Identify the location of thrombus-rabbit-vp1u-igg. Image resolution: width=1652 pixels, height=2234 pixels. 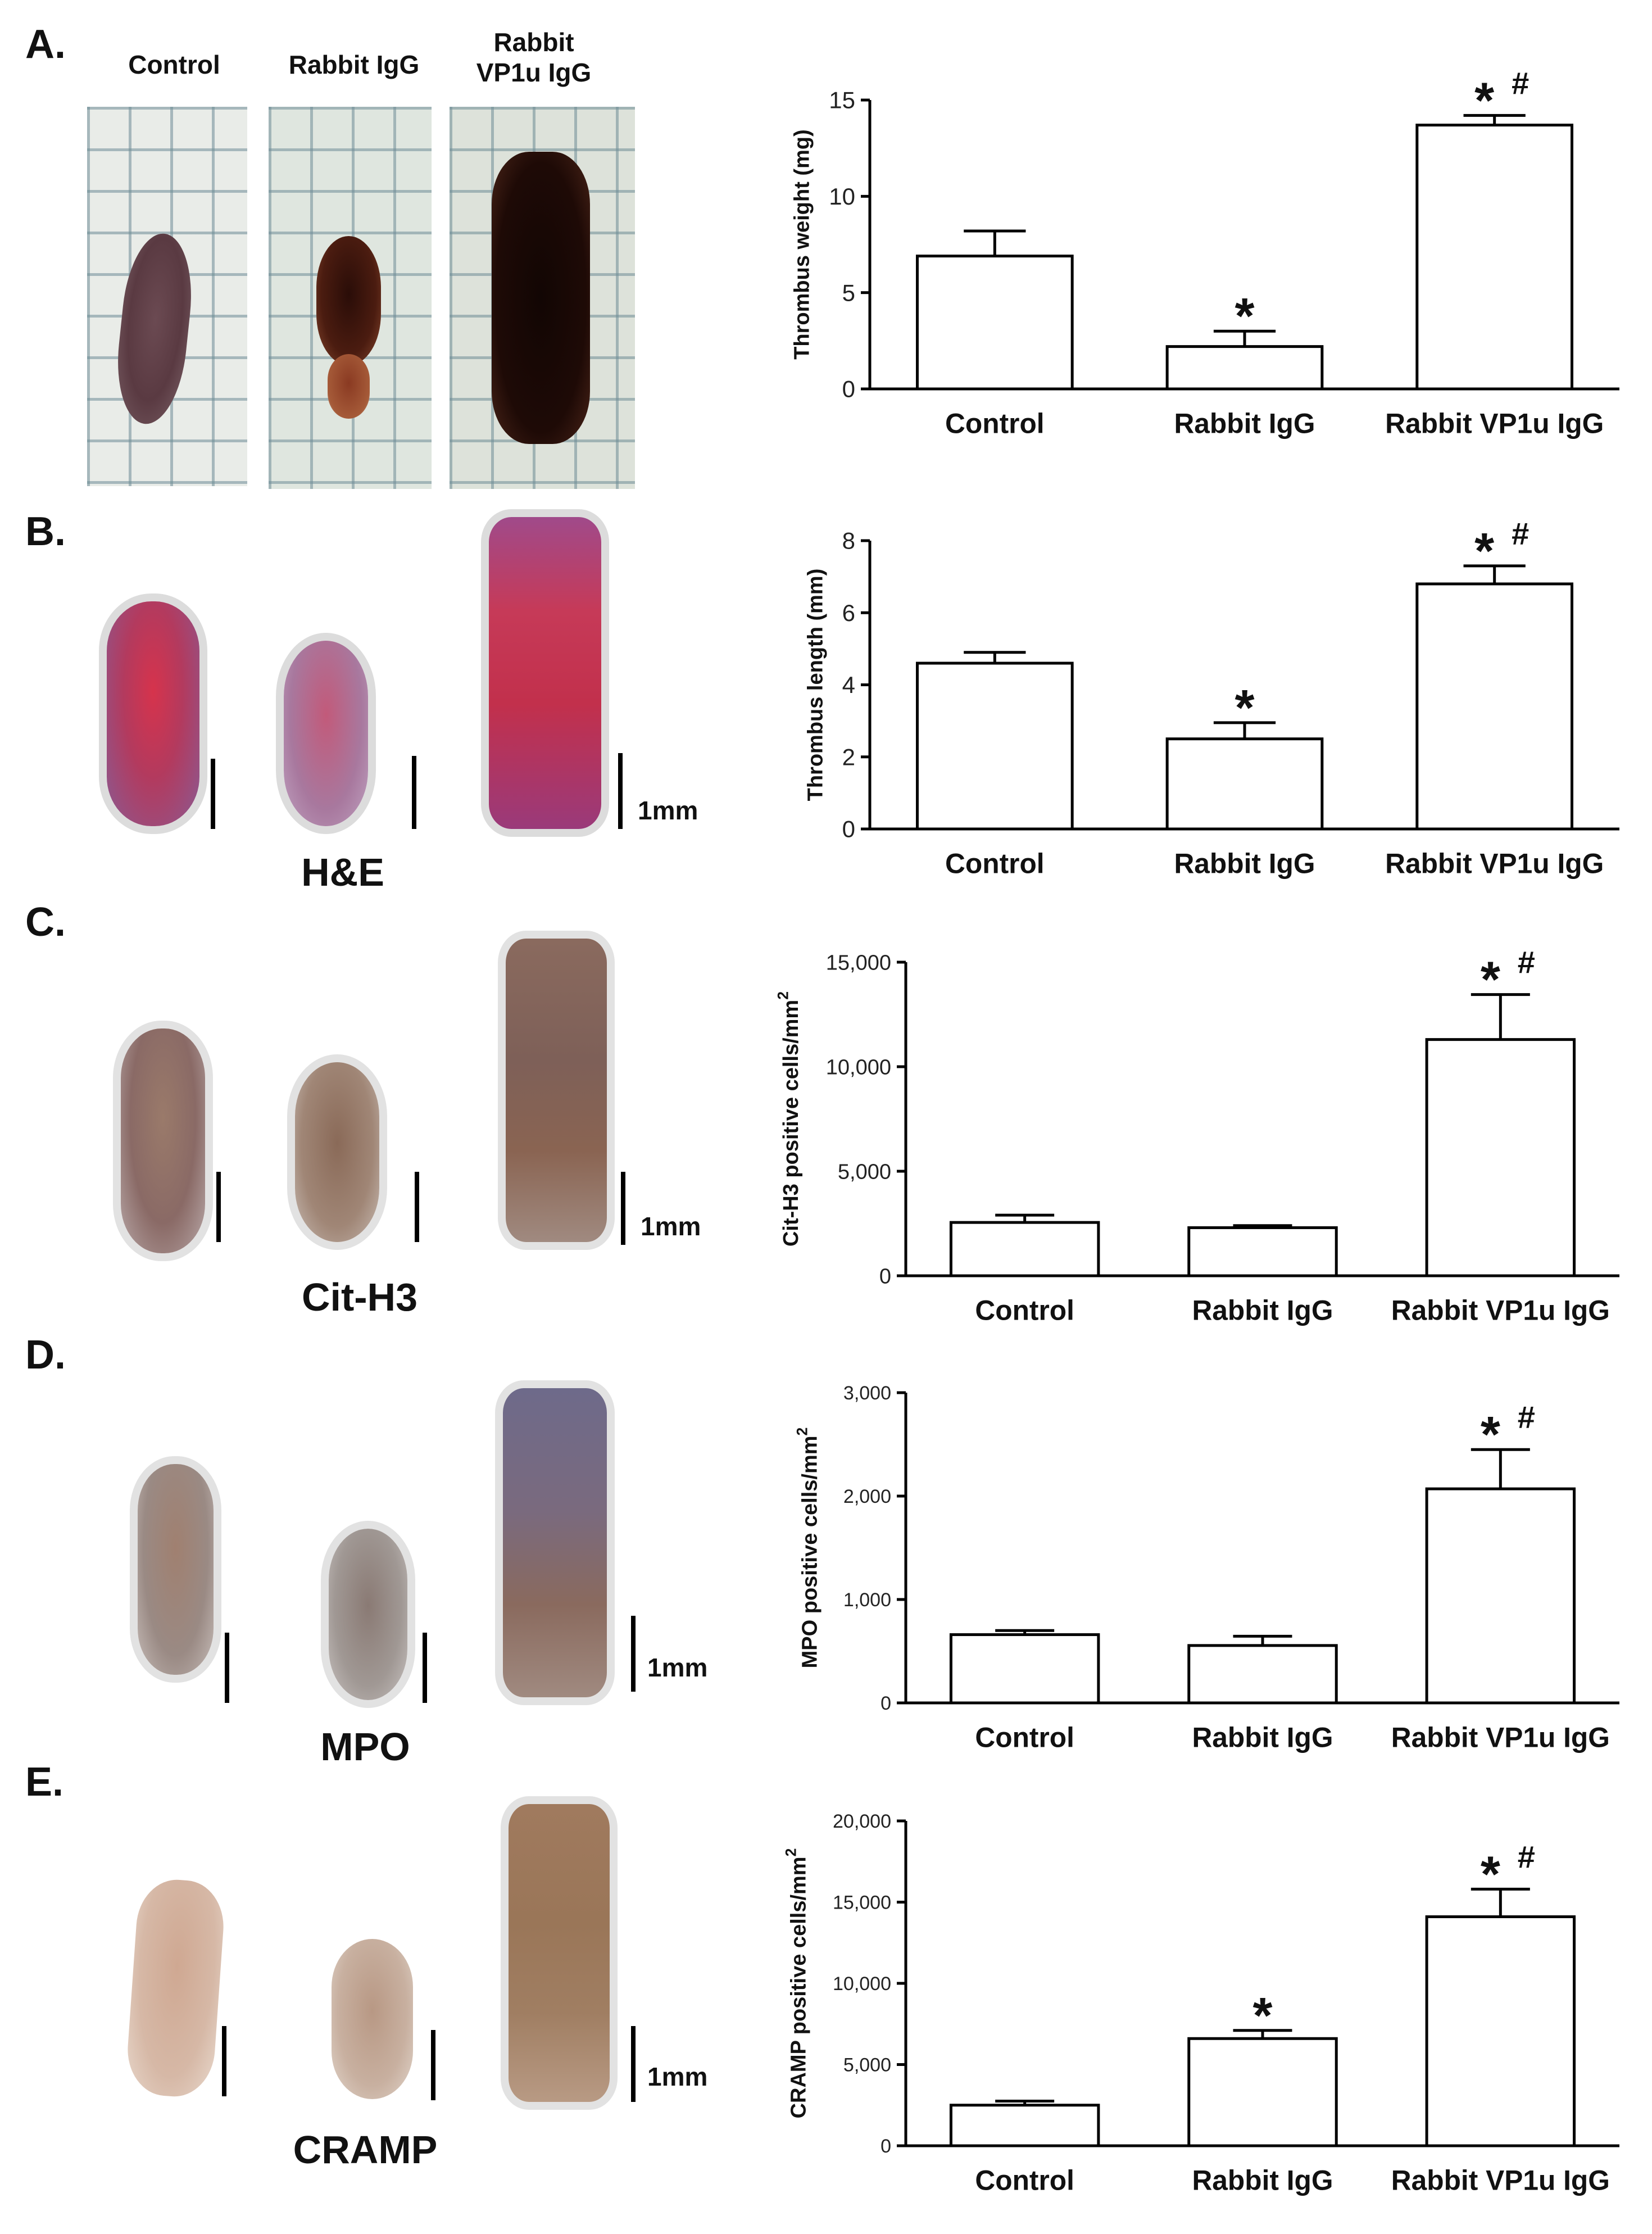
(541, 298).